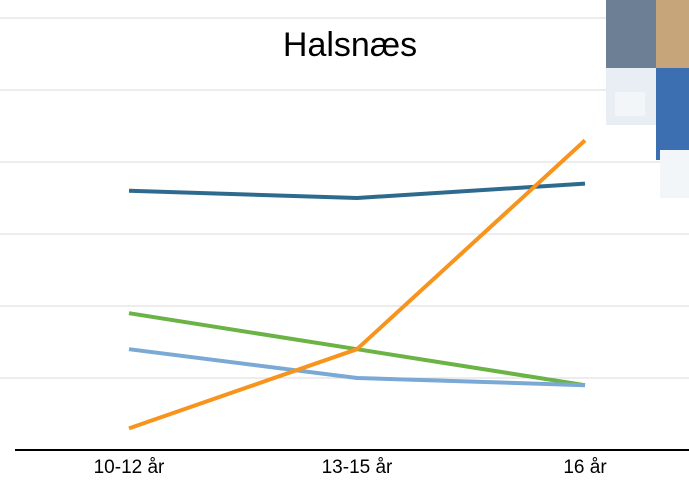 This screenshot has height=494, width=689. Describe the element at coordinates (357, 467) in the screenshot. I see `x-tick-label: 13-15 år` at that location.